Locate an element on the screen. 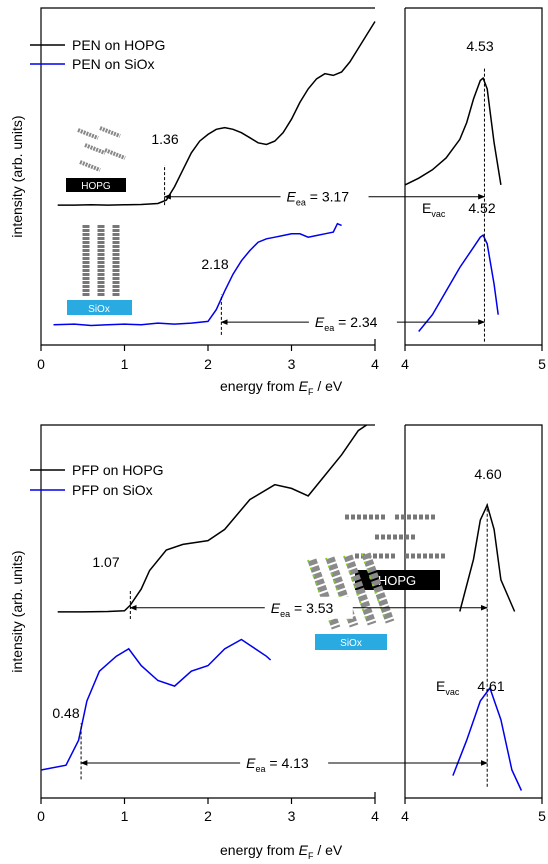 The width and height of the screenshot is (548, 864). legend-label: PFP on SiOx is located at coordinates (112, 490).